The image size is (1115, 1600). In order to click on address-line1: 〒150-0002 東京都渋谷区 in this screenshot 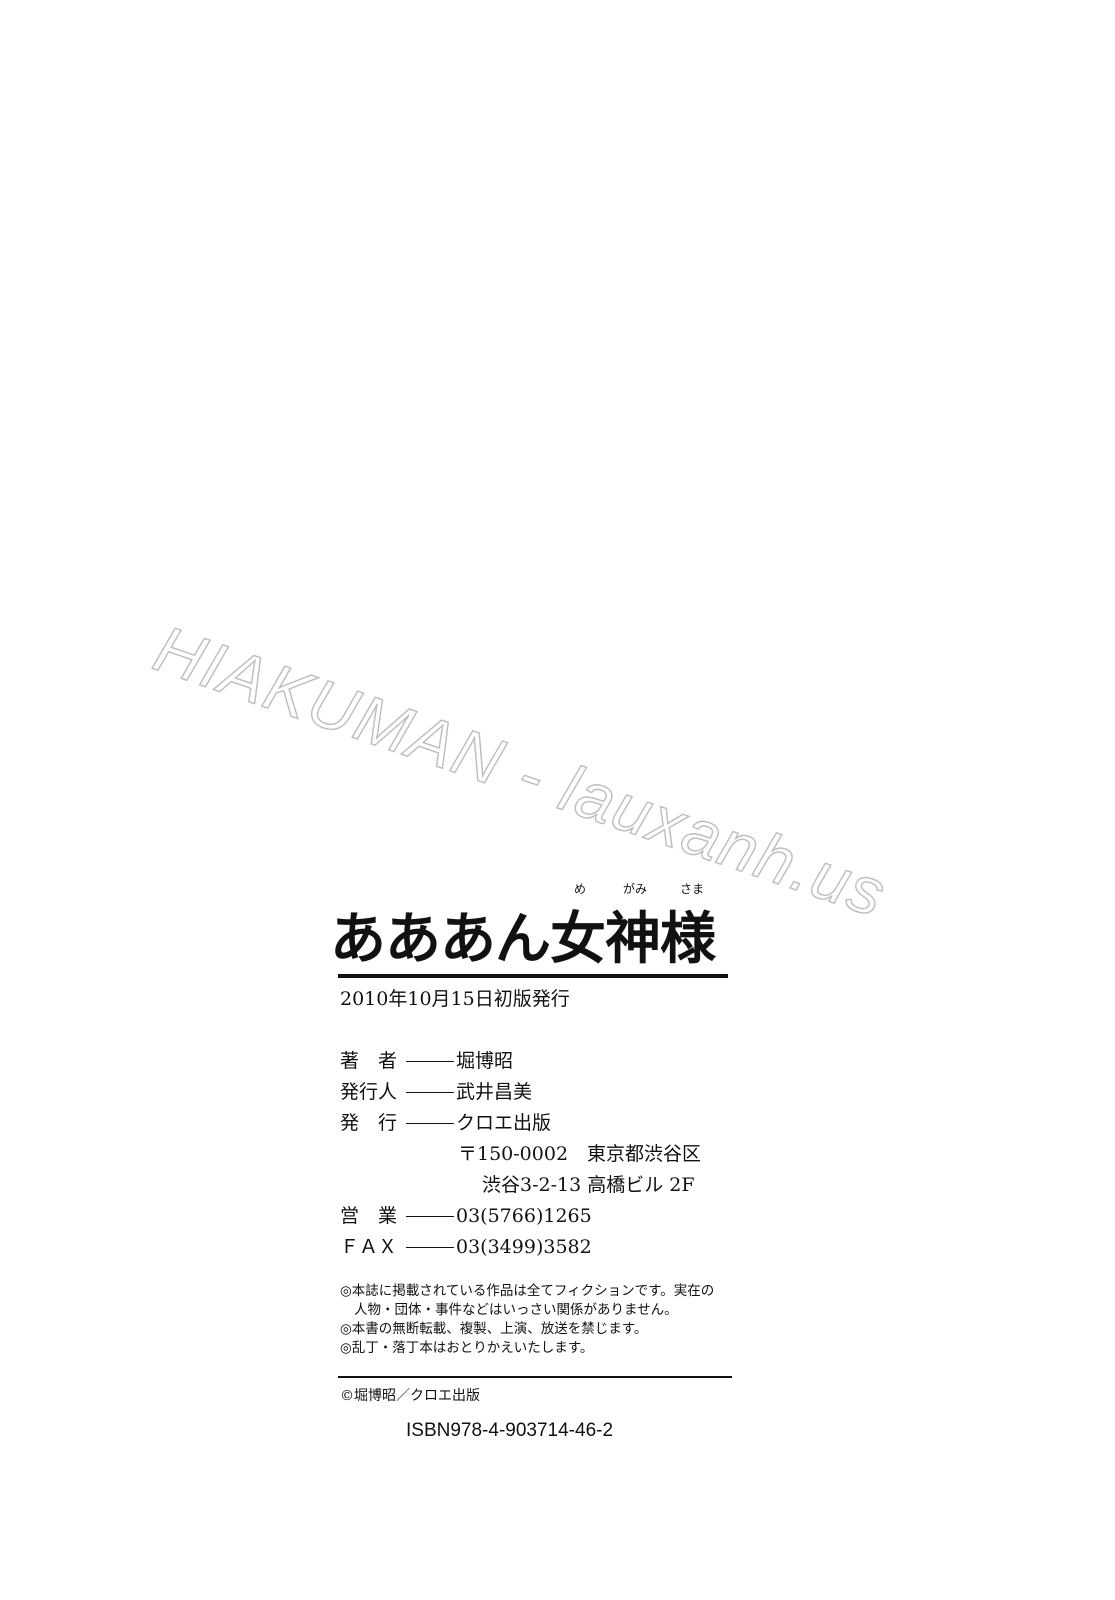, I will do `click(580, 1154)`.